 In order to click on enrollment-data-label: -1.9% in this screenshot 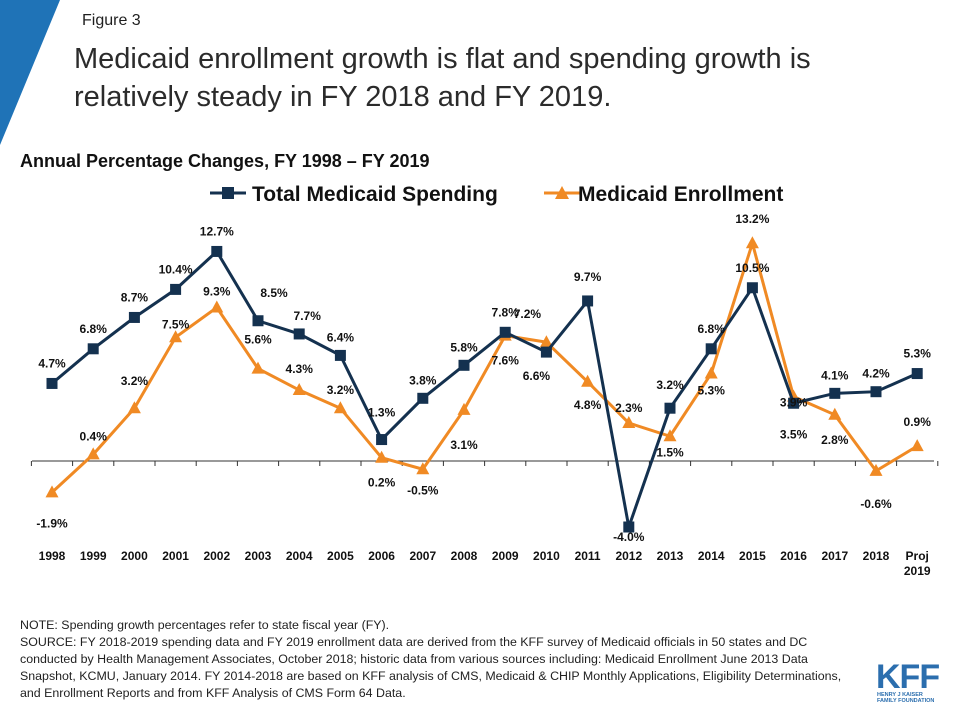, I will do `click(52, 523)`.